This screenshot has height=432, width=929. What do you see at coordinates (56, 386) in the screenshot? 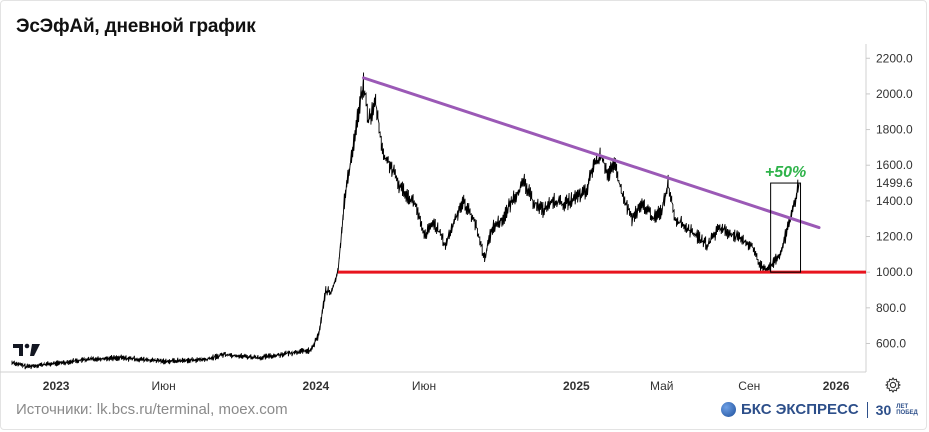
I see `time-tick-label: 2023` at bounding box center [56, 386].